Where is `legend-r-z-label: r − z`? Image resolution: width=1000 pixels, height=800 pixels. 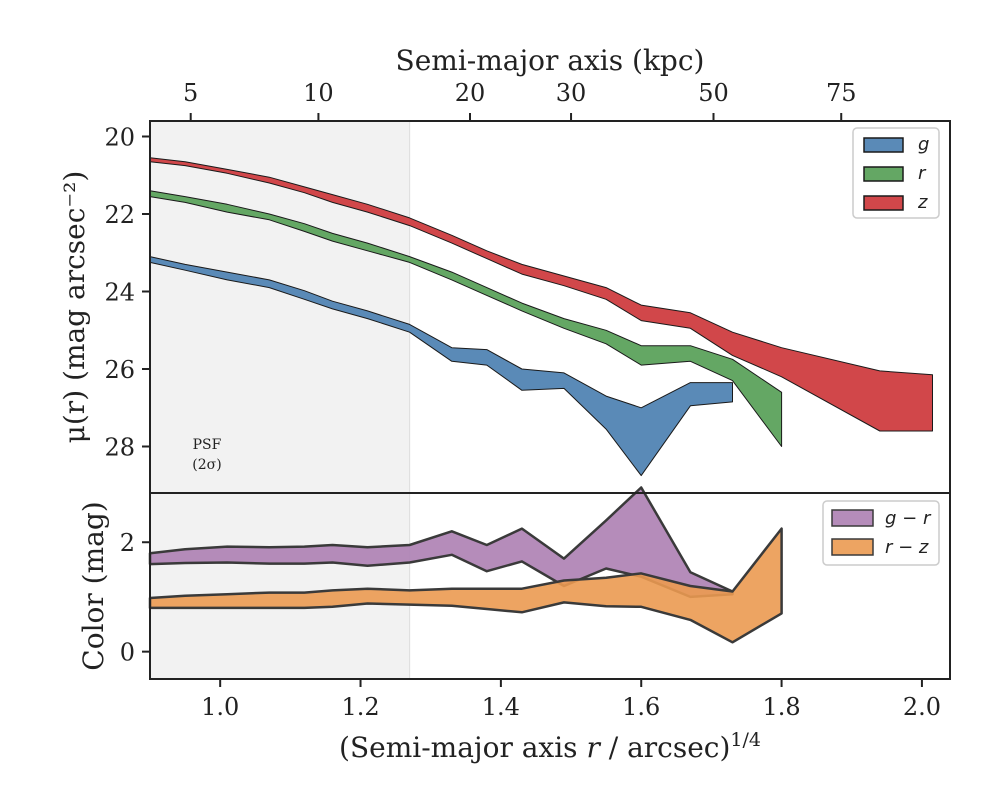
legend-r-z-label: r − z is located at coordinates (907, 547).